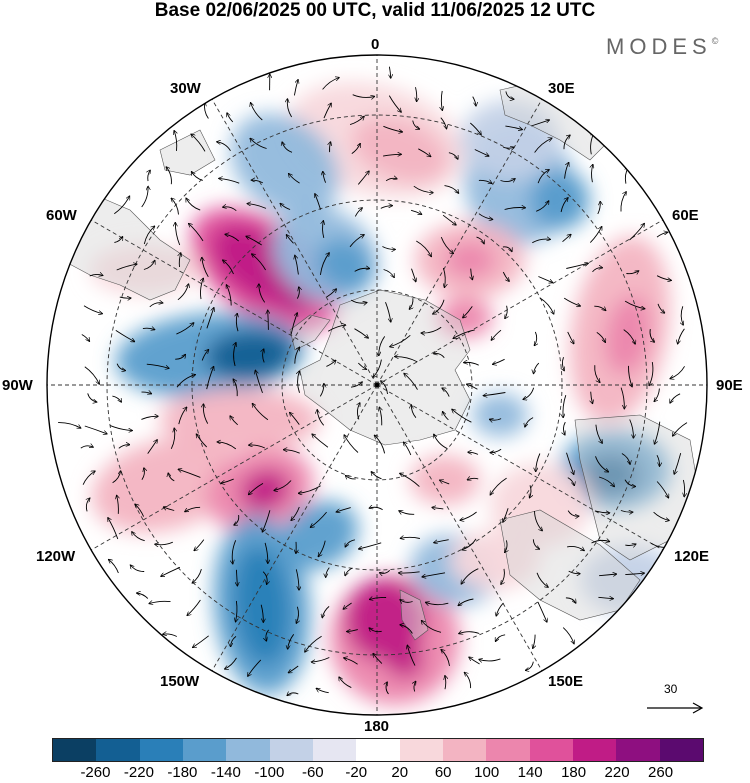  I want to click on colorbar-swatch, so click(334, 750).